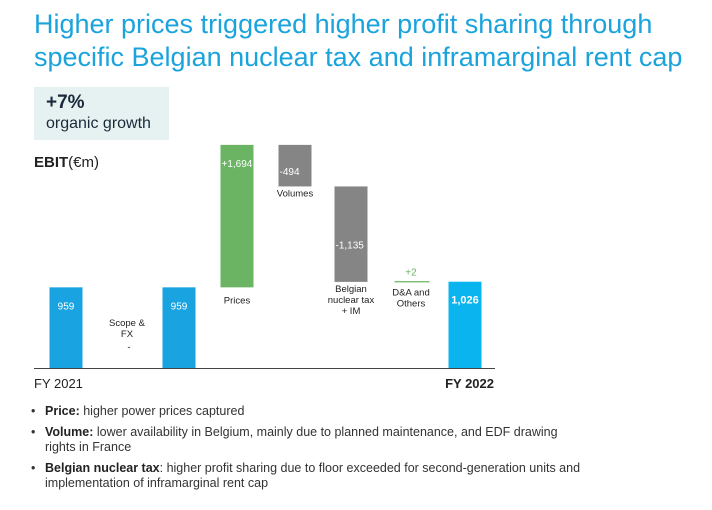  What do you see at coordinates (237, 300) in the screenshot?
I see `category-label-prices-3: Prices` at bounding box center [237, 300].